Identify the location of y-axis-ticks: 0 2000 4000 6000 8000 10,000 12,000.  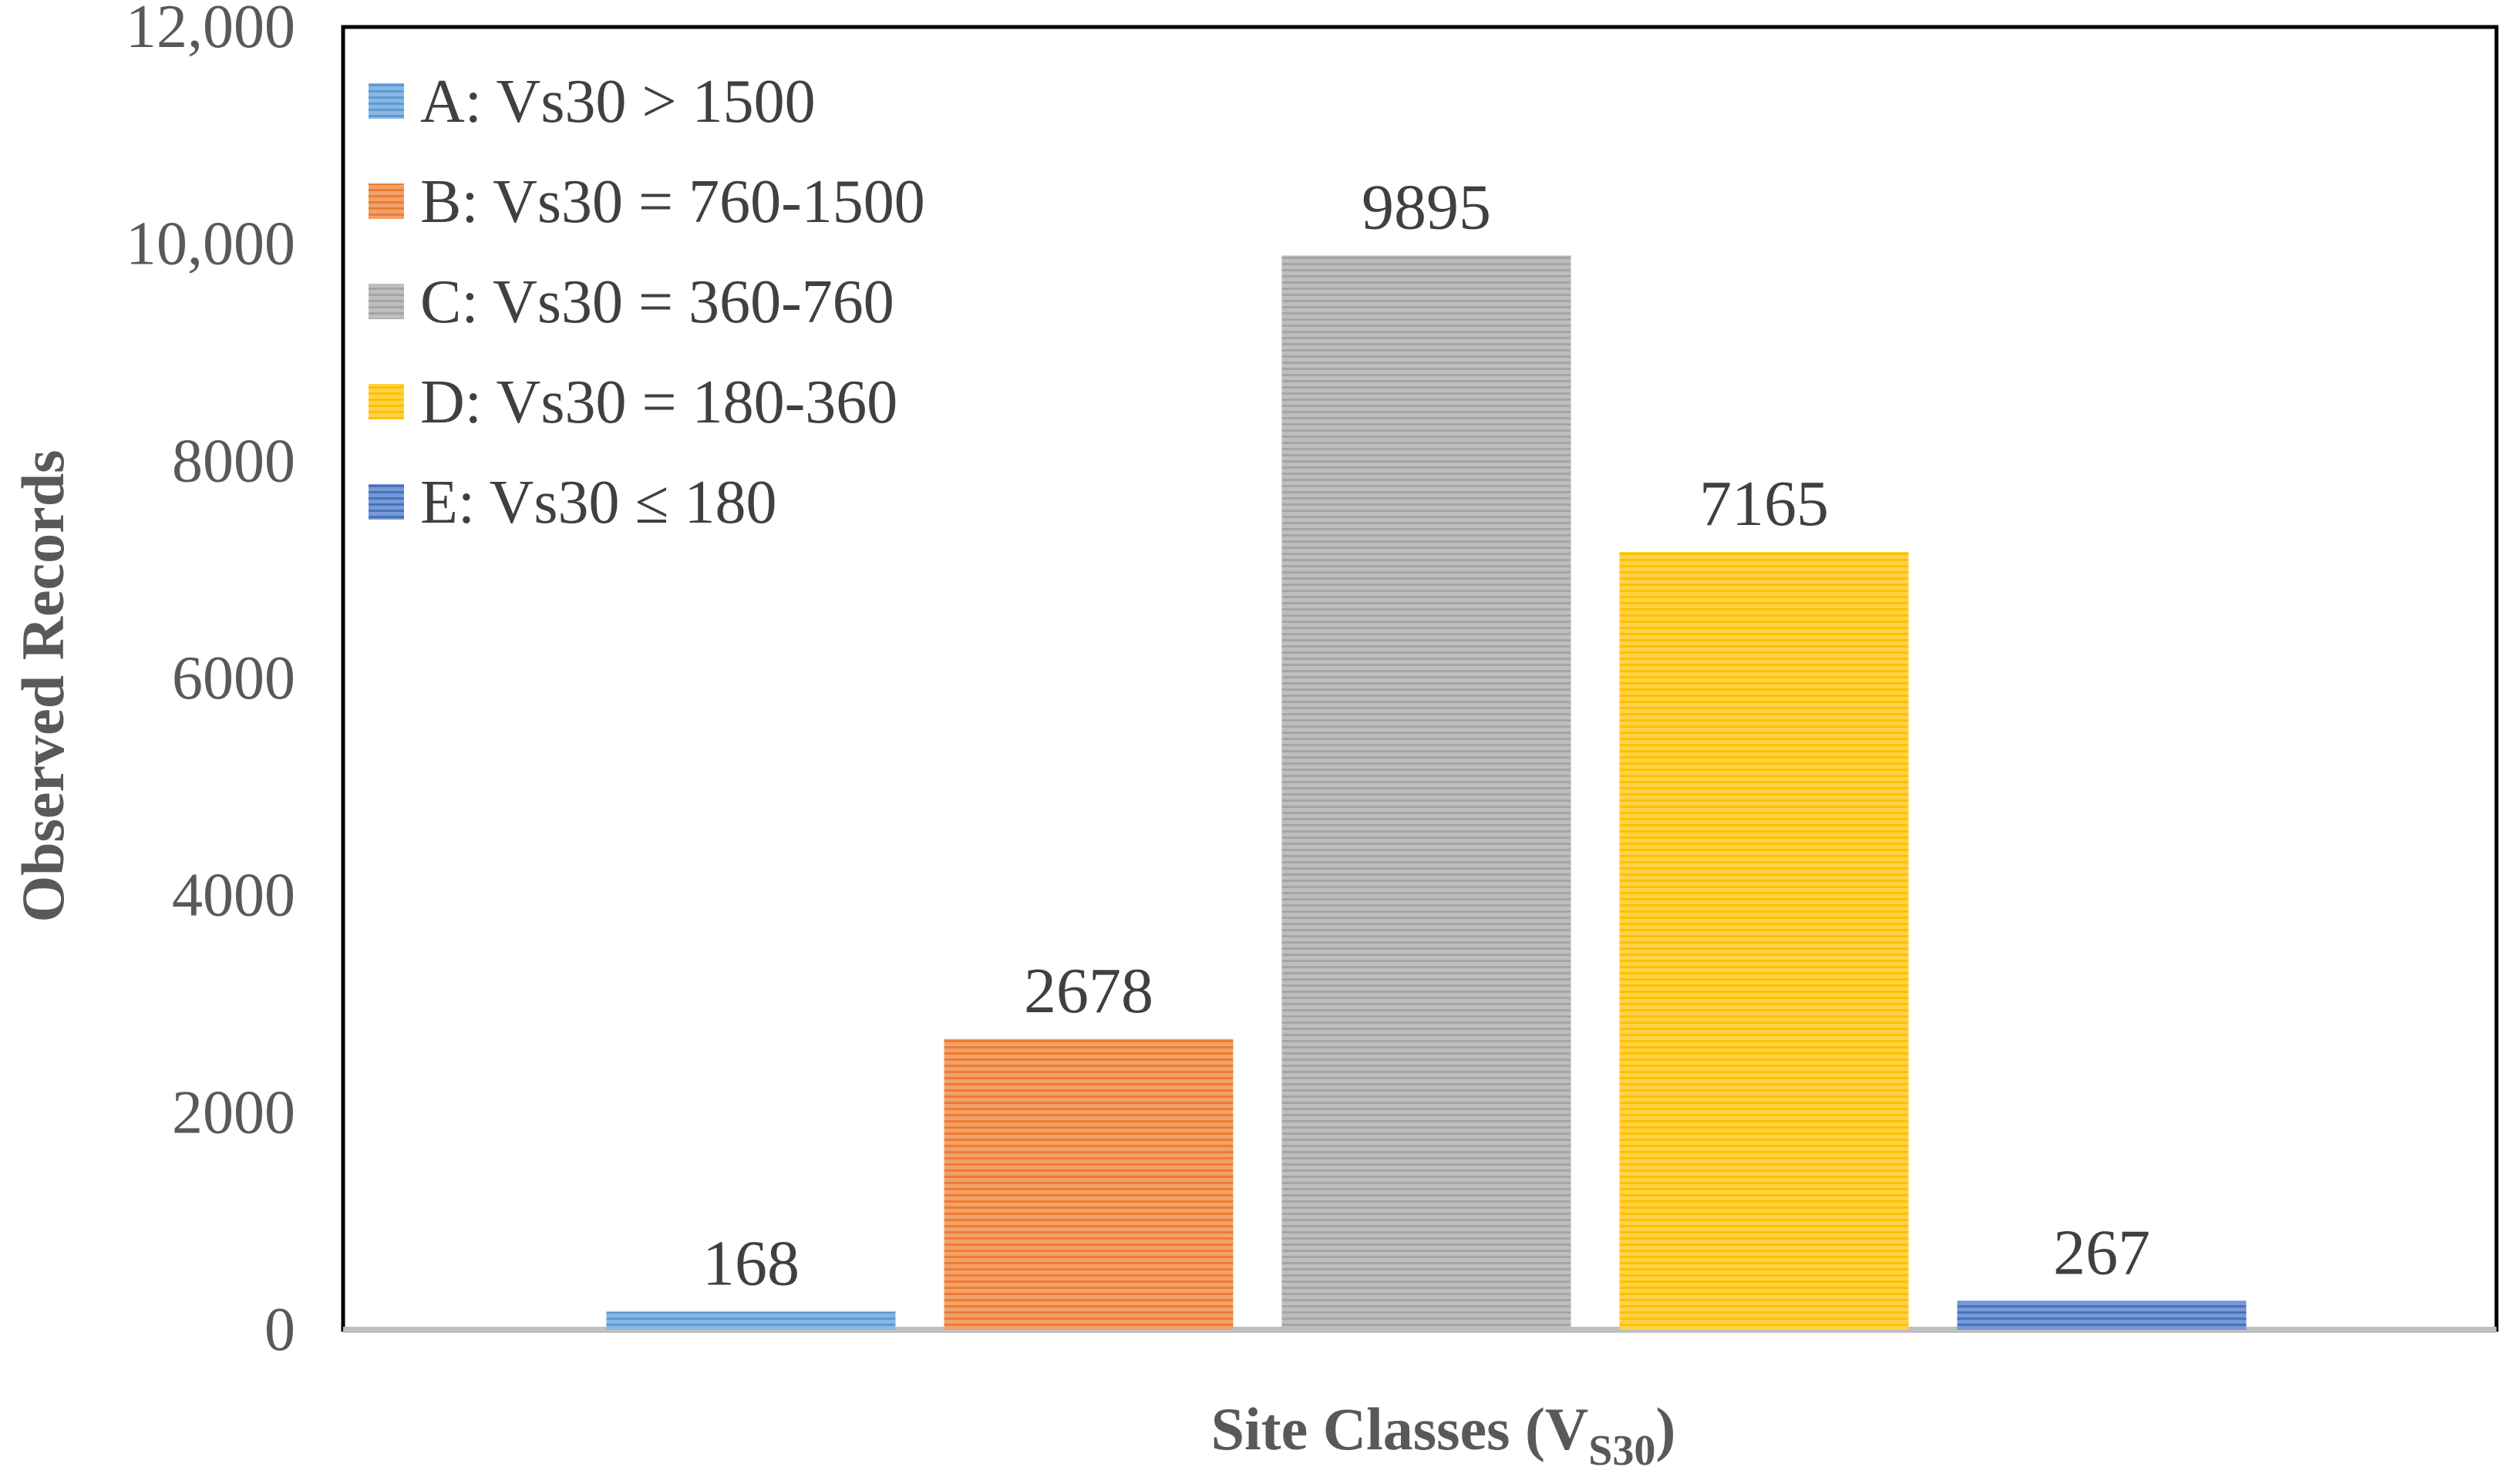
(210, 682).